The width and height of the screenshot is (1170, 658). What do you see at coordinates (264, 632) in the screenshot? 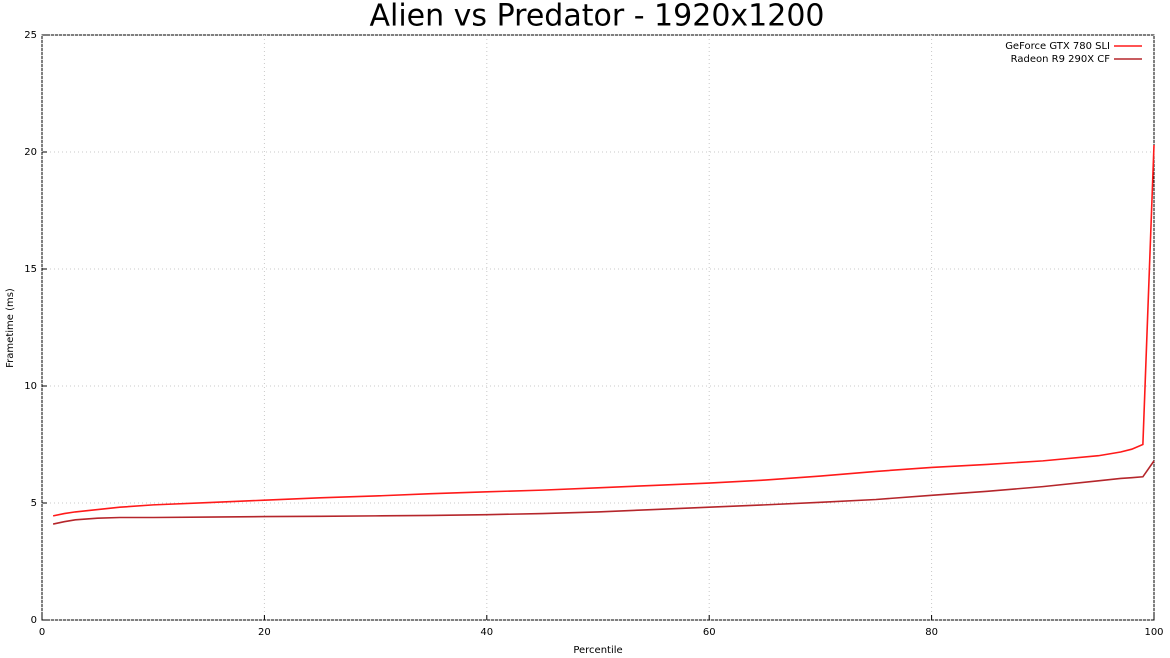
I see `x-tick-label: 20` at bounding box center [264, 632].